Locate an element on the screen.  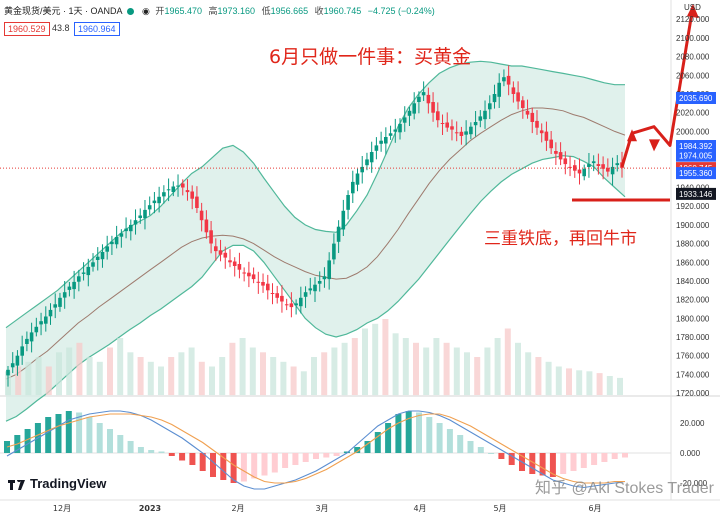
price-badge: 1955.360 is located at coordinates (696, 173).